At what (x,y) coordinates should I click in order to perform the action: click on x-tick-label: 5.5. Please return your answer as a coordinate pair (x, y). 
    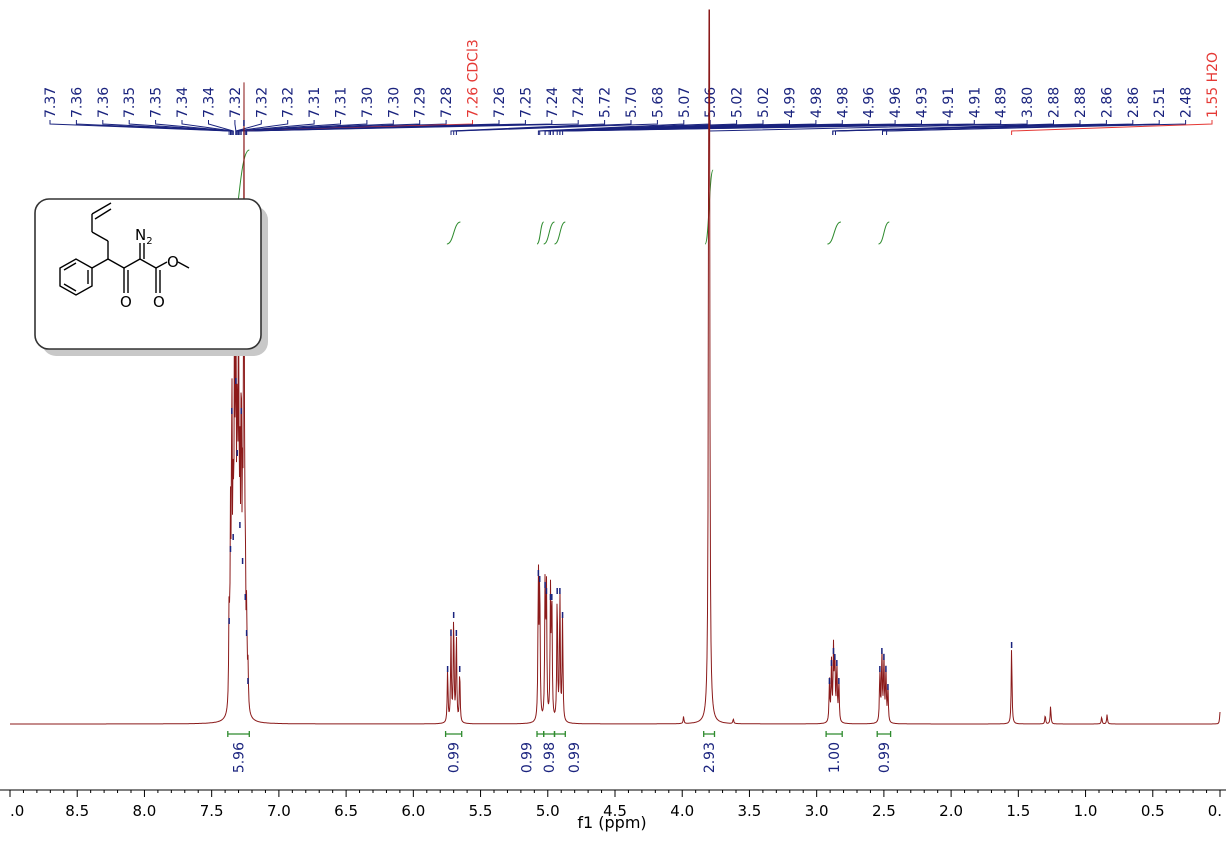
    Looking at the image, I should click on (481, 811).